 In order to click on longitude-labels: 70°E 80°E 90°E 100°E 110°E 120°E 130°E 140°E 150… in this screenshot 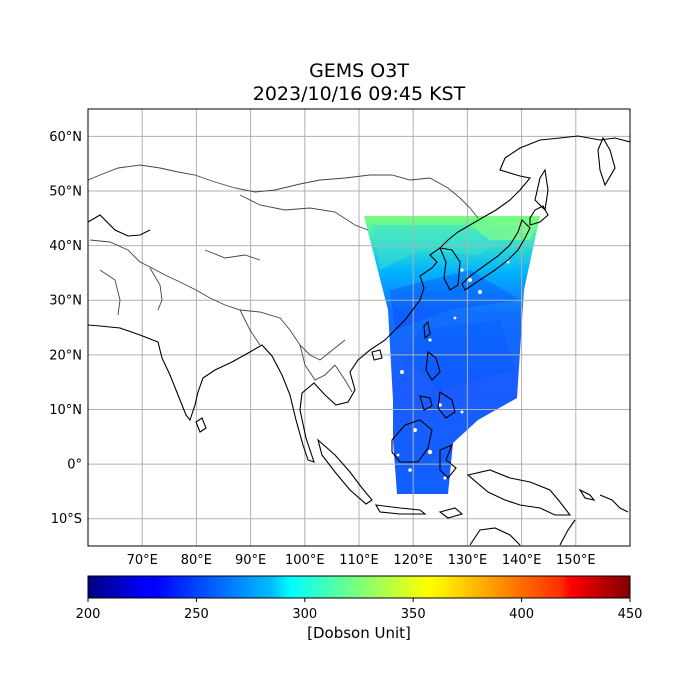, I will do `click(361, 560)`.